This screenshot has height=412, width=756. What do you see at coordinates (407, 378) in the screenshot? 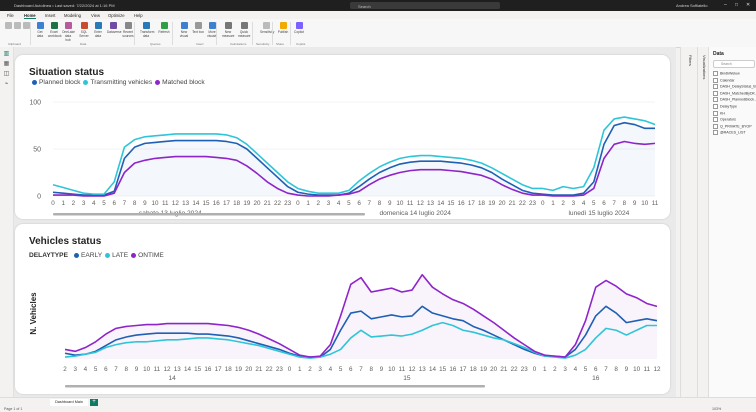
I see `x-group-label: 15` at bounding box center [407, 378].